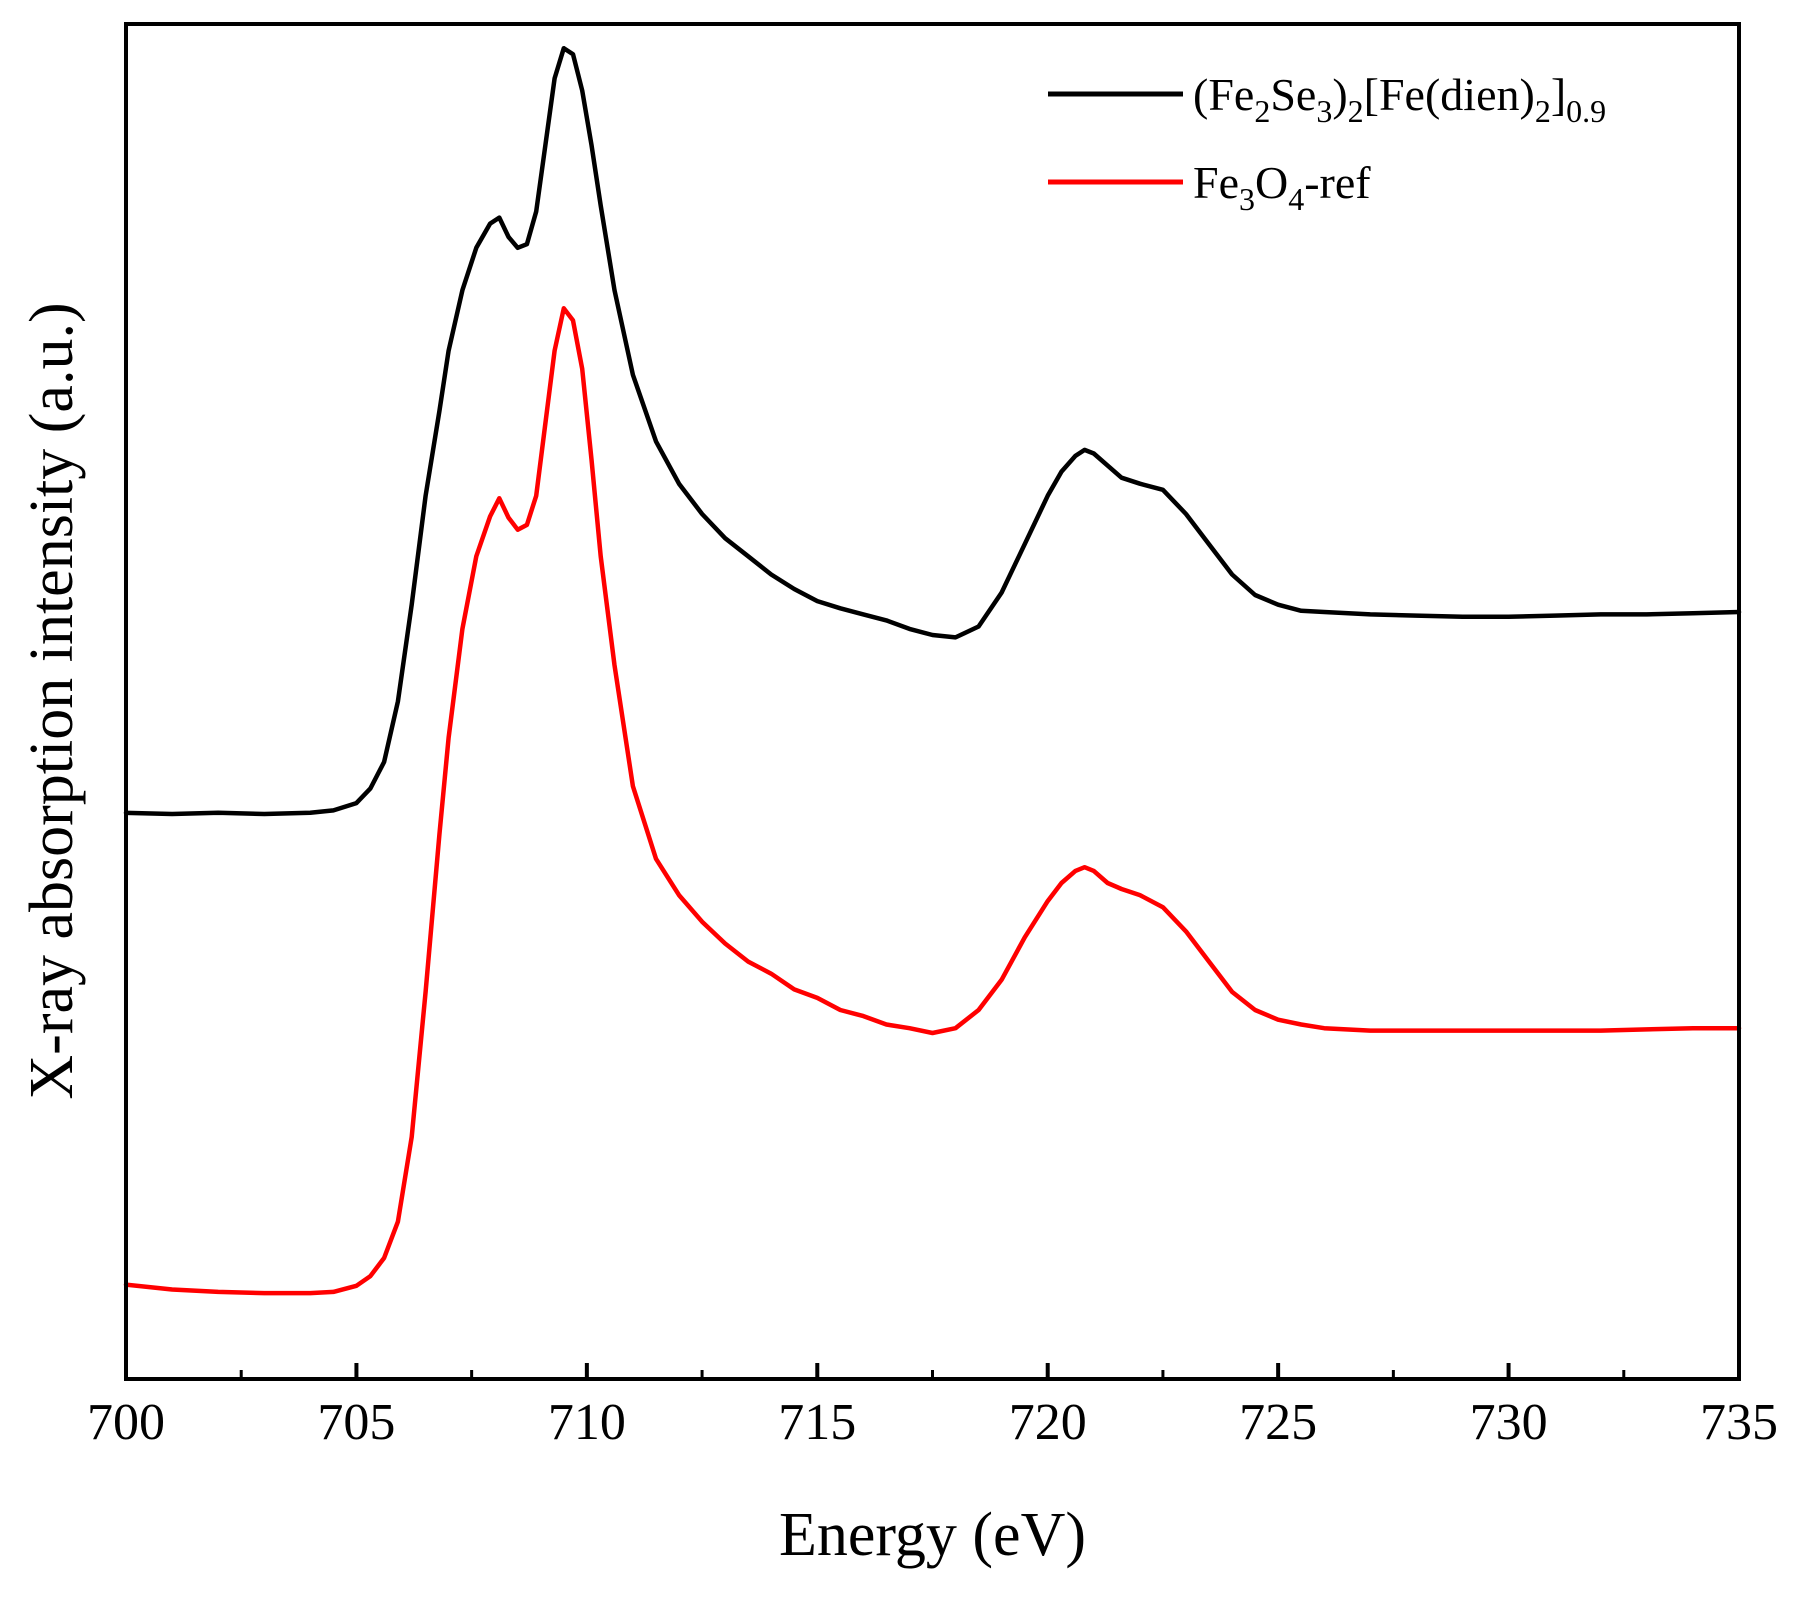 This screenshot has height=1614, width=1796. What do you see at coordinates (817, 1422) in the screenshot?
I see `x-tick-label: 715` at bounding box center [817, 1422].